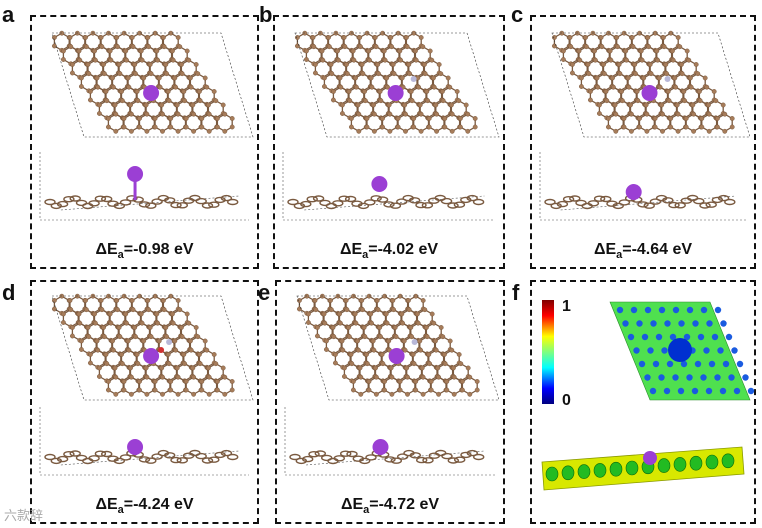 The width and height of the screenshot is (762, 528). What do you see at coordinates (264, 292) in the screenshot?
I see `panel-label-e: e` at bounding box center [264, 292].